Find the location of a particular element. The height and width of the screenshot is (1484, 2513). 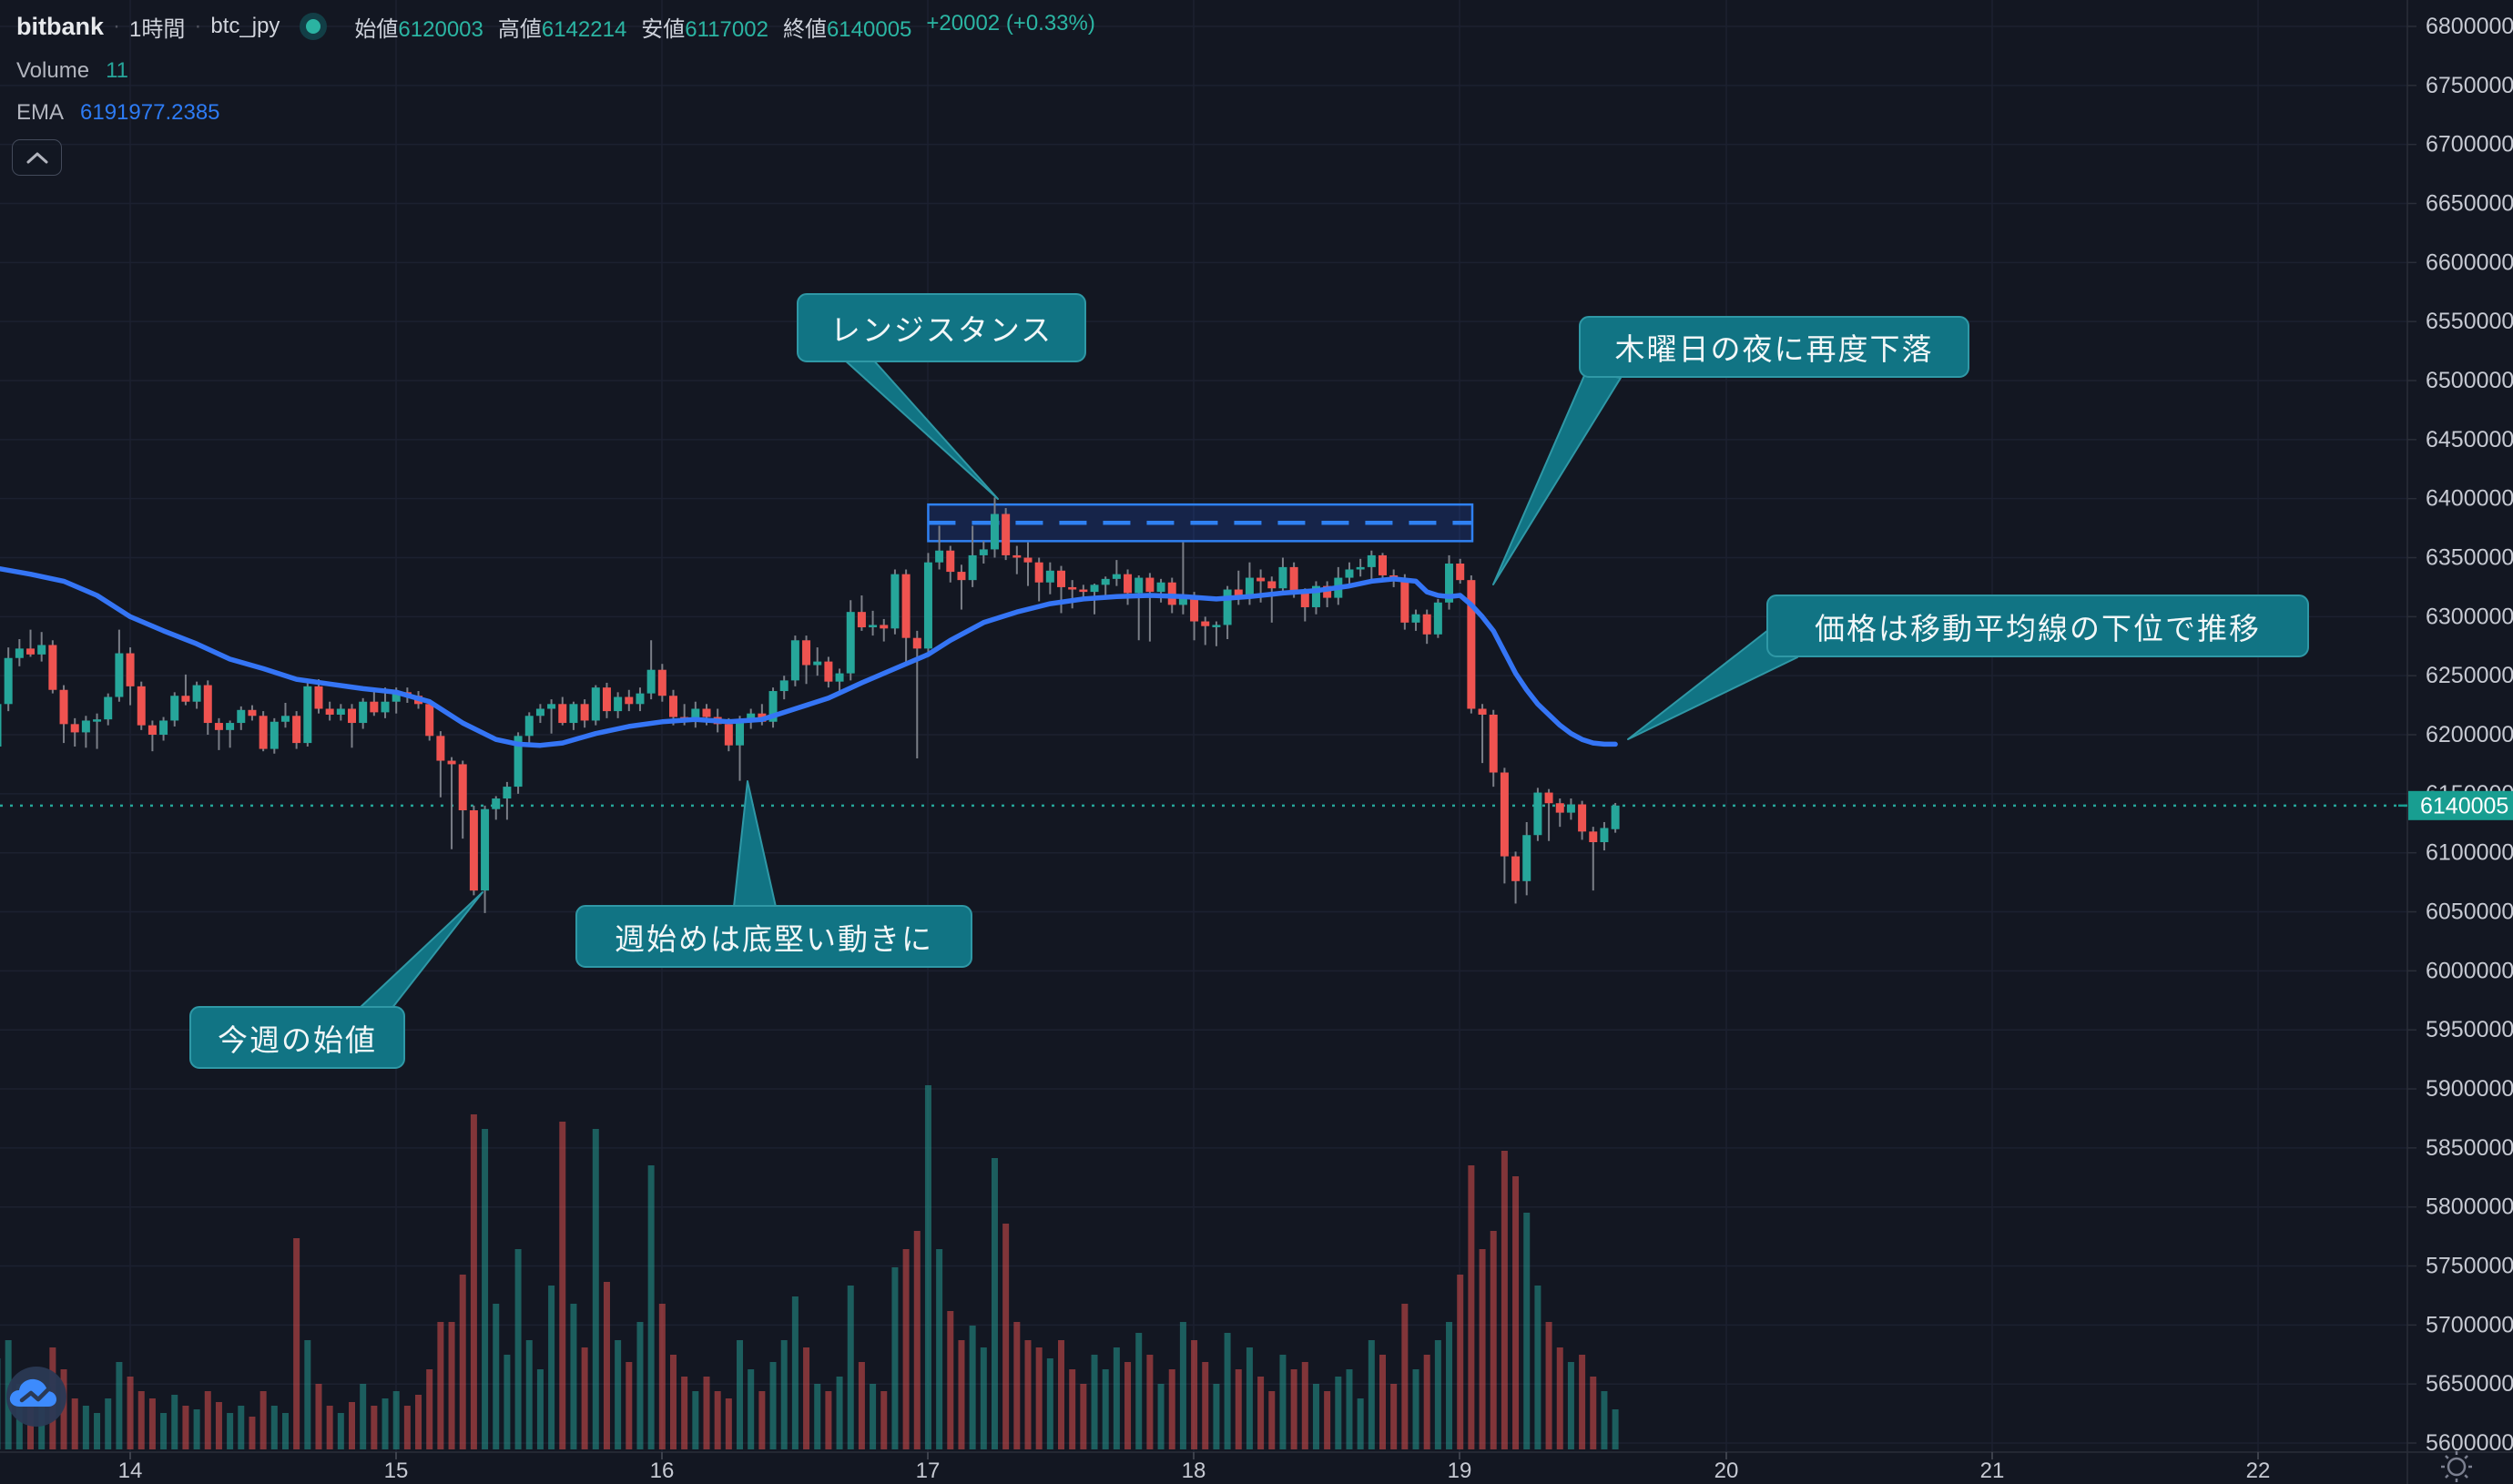

annotation-week-open: 今週の始値 is located at coordinates (297, 1037).